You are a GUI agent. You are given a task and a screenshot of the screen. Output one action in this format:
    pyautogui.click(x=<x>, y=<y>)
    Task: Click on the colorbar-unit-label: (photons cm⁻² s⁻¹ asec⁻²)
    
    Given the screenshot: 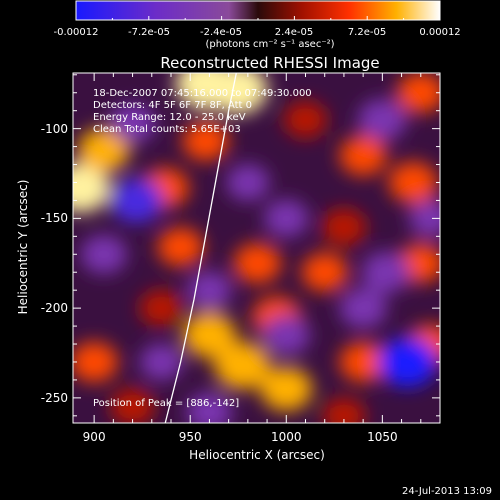 What is the action you would take?
    pyautogui.click(x=270, y=44)
    